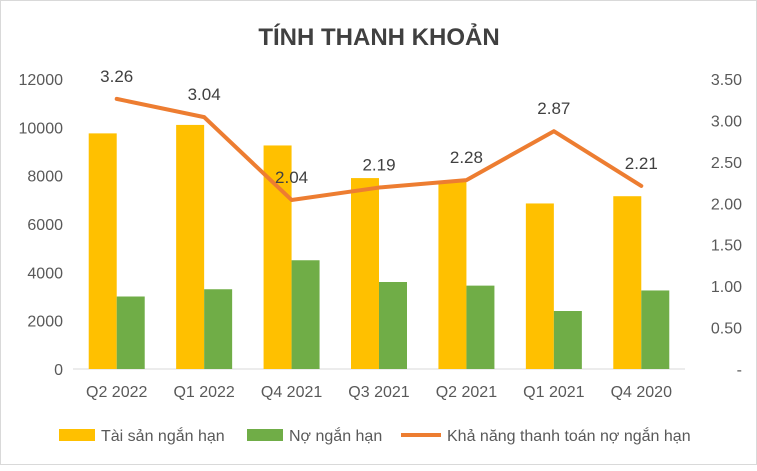 This screenshot has height=471, width=757. What do you see at coordinates (726, 329) in the screenshot?
I see `right-tick-label: 0.50` at bounding box center [726, 329].